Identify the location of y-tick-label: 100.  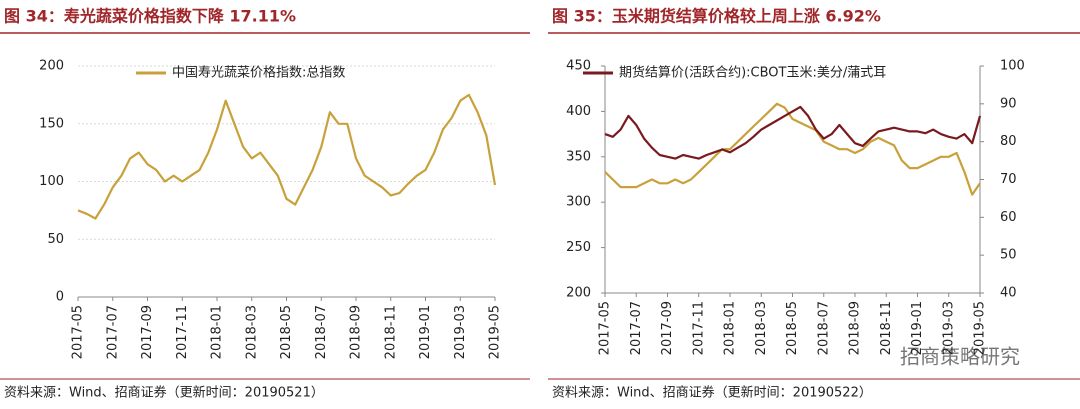
(51, 181).